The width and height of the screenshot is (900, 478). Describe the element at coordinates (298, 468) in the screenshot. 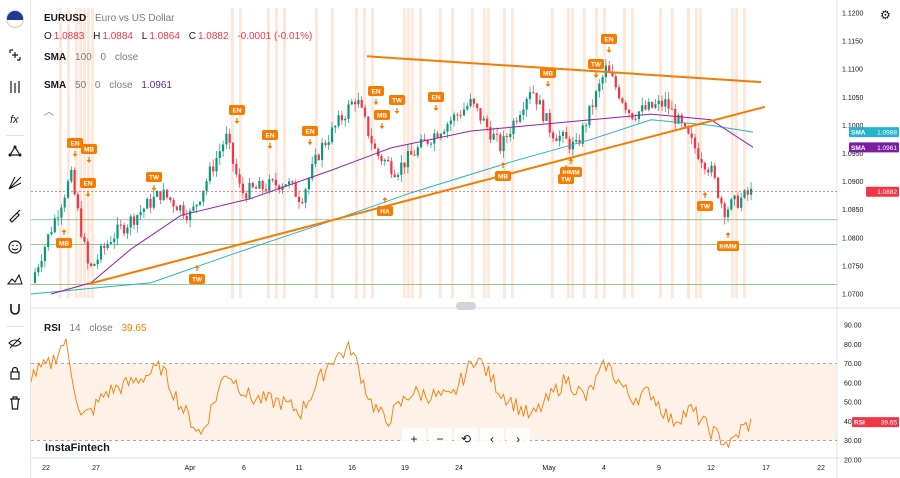

I see `time-axis-label: 11` at that location.